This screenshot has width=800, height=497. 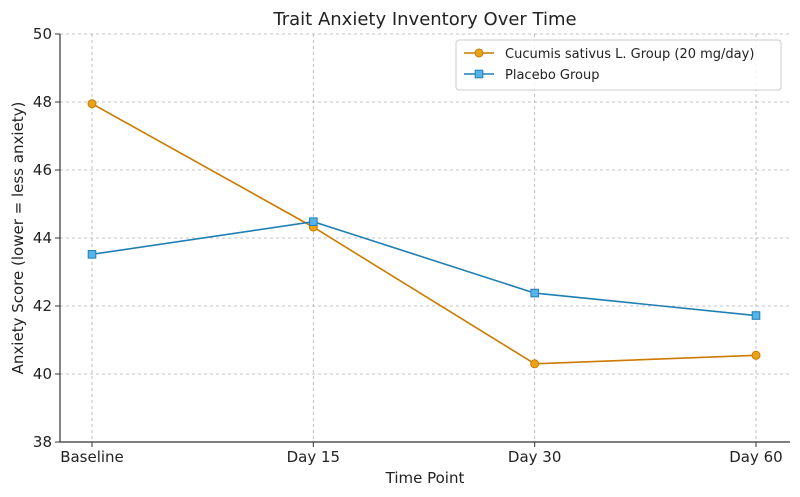 What do you see at coordinates (42, 306) in the screenshot?
I see `y-tick-label: 42` at bounding box center [42, 306].